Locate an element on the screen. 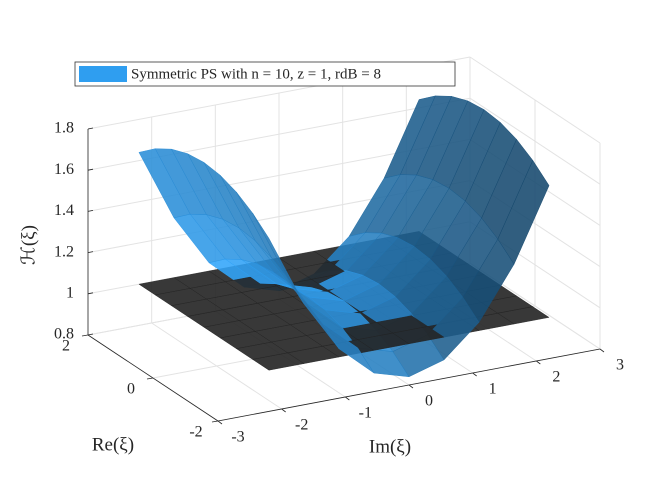 The width and height of the screenshot is (664, 499). legend: Symmetric PS with n = 10, z = 1, rdB = 8 is located at coordinates (265, 74).